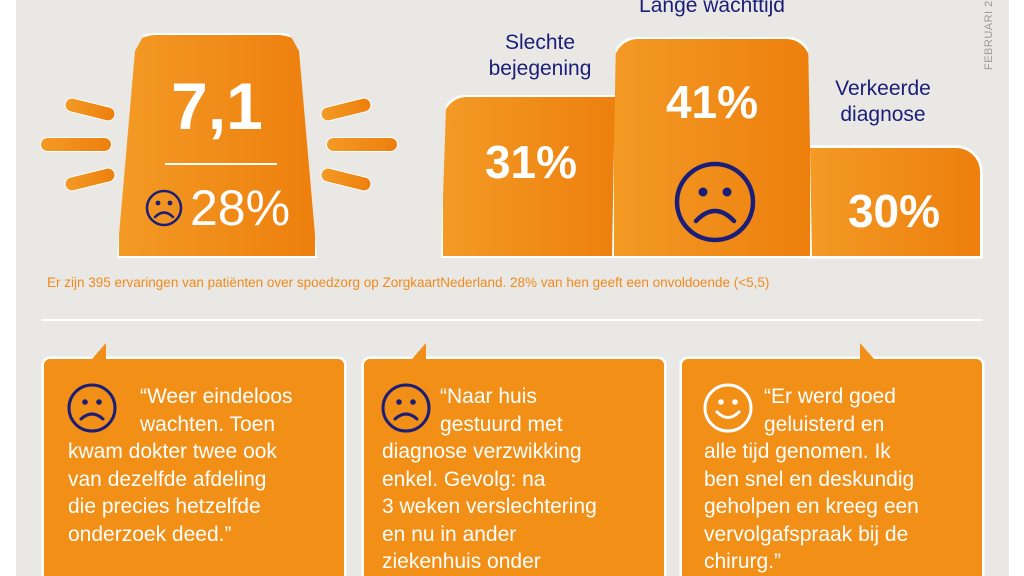 The height and width of the screenshot is (576, 1024). What do you see at coordinates (540, 55) in the screenshot?
I see `podium-label-slechte-bejegening: Slechte bejegening` at bounding box center [540, 55].